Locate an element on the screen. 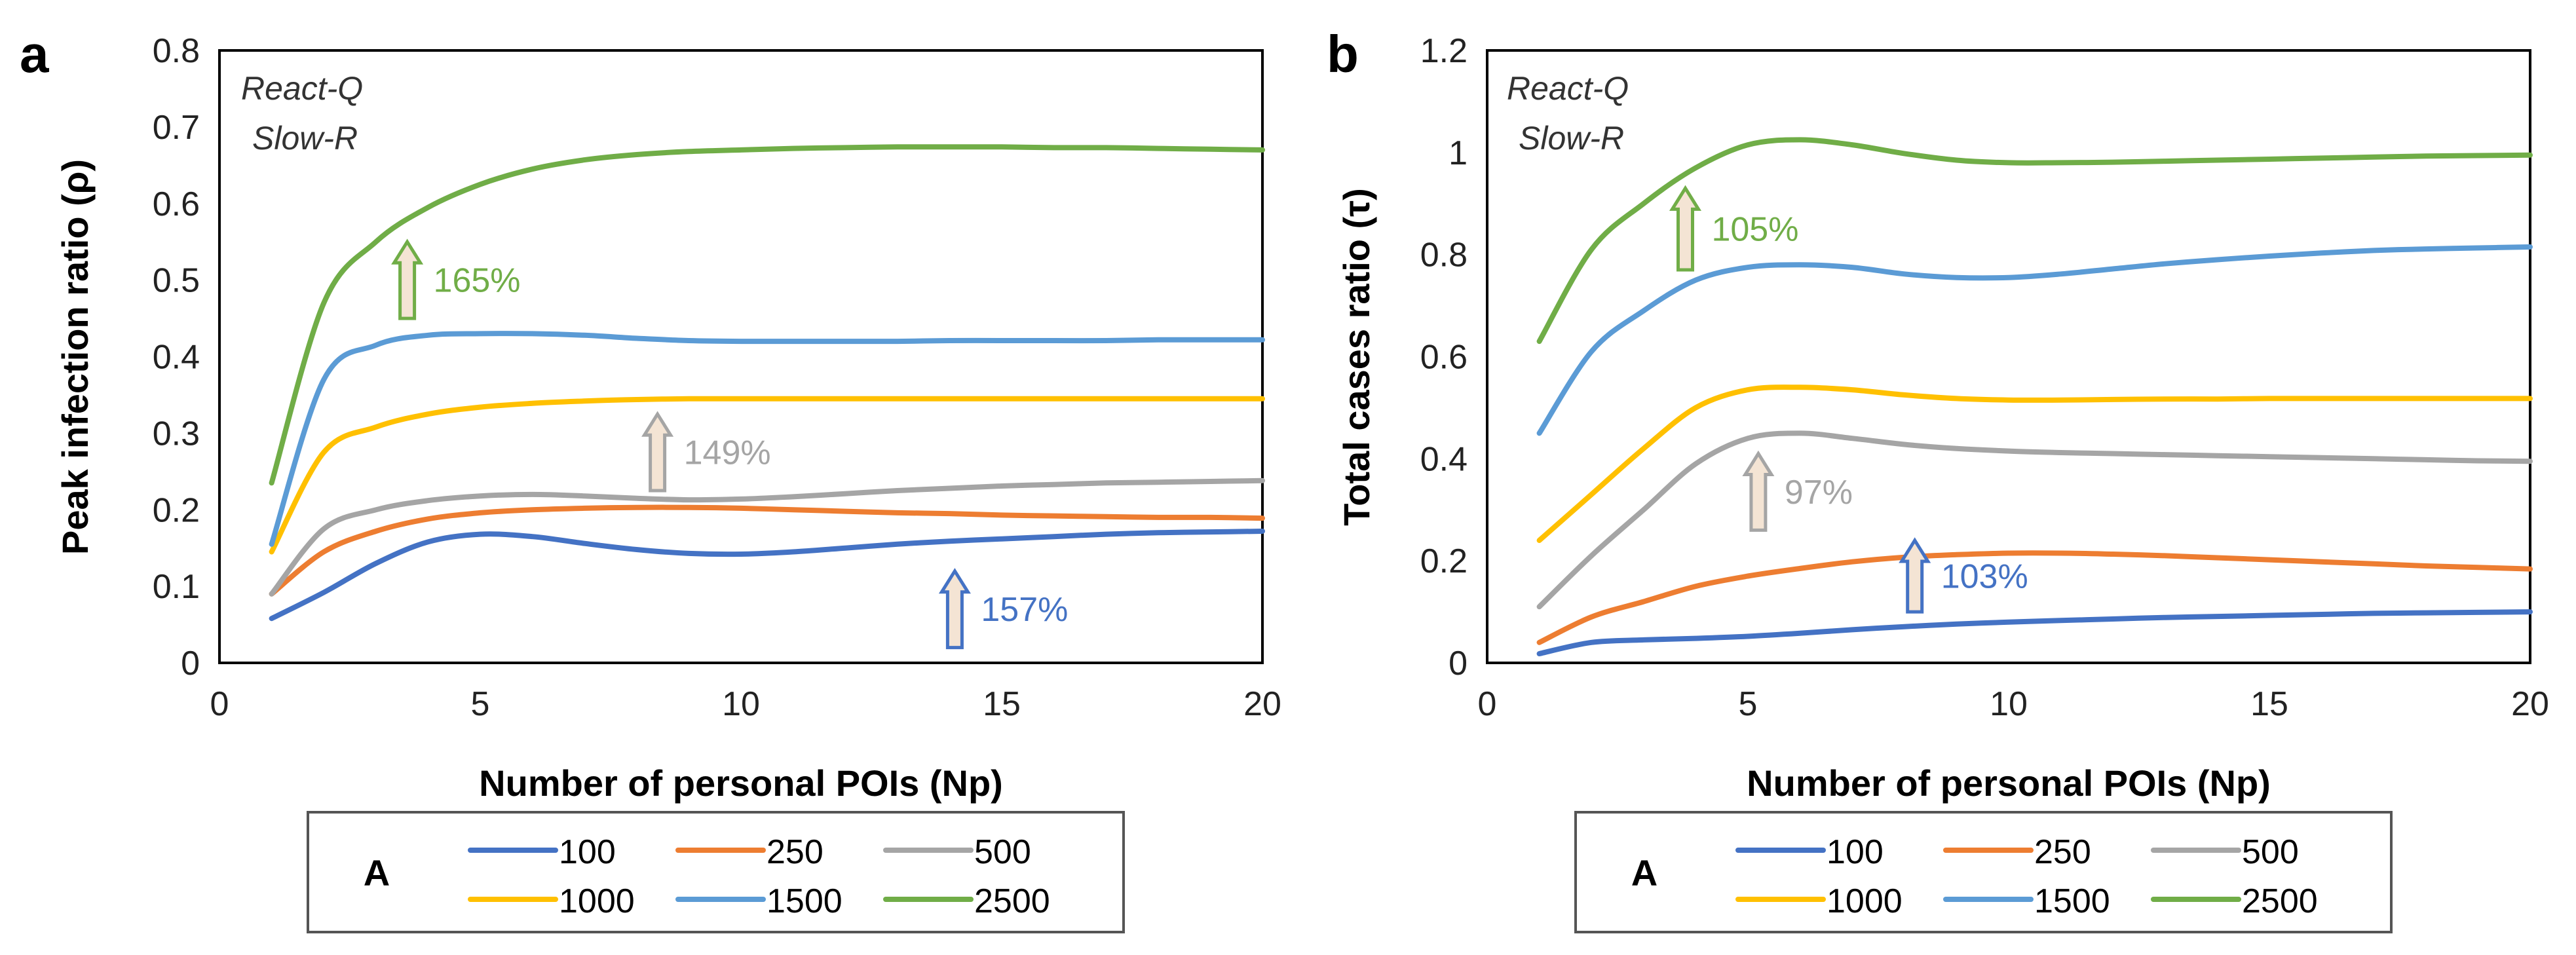 This screenshot has height=955, width=2576. y-axis-title-b: Total cases ratio (τ) is located at coordinates (1356, 357).